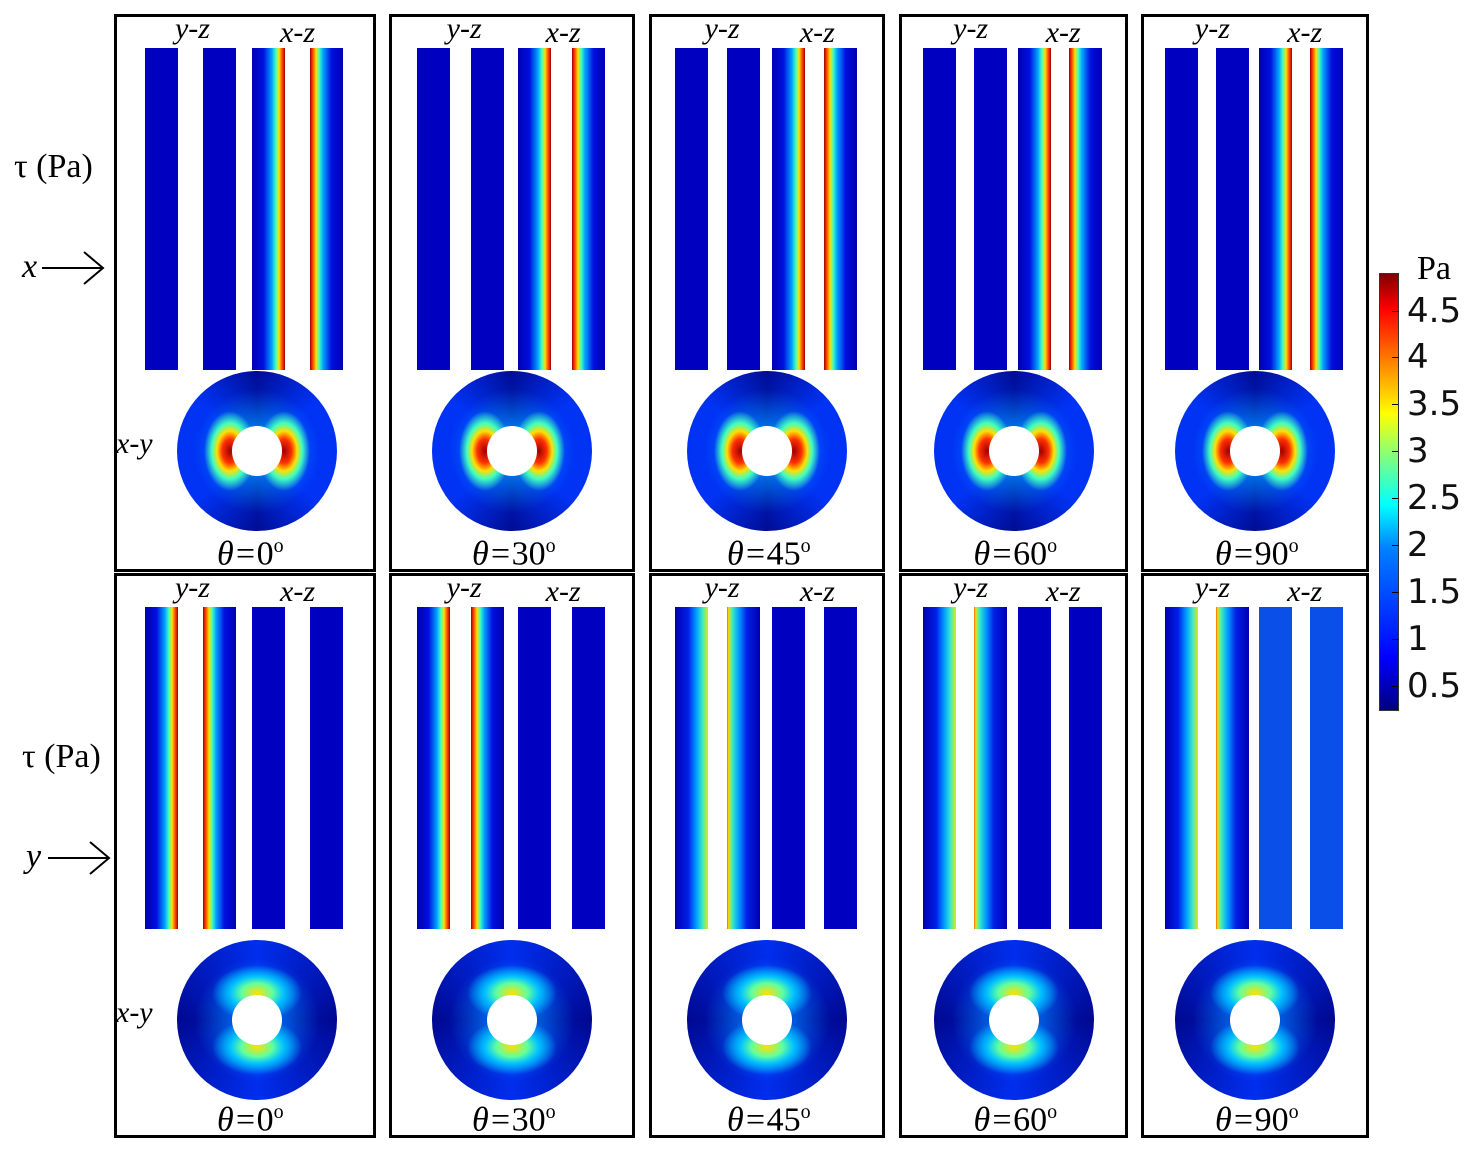 Image resolution: width=1481 pixels, height=1153 pixels. What do you see at coordinates (1418, 451) in the screenshot?
I see `colorbar-tick-label: 3` at bounding box center [1418, 451].